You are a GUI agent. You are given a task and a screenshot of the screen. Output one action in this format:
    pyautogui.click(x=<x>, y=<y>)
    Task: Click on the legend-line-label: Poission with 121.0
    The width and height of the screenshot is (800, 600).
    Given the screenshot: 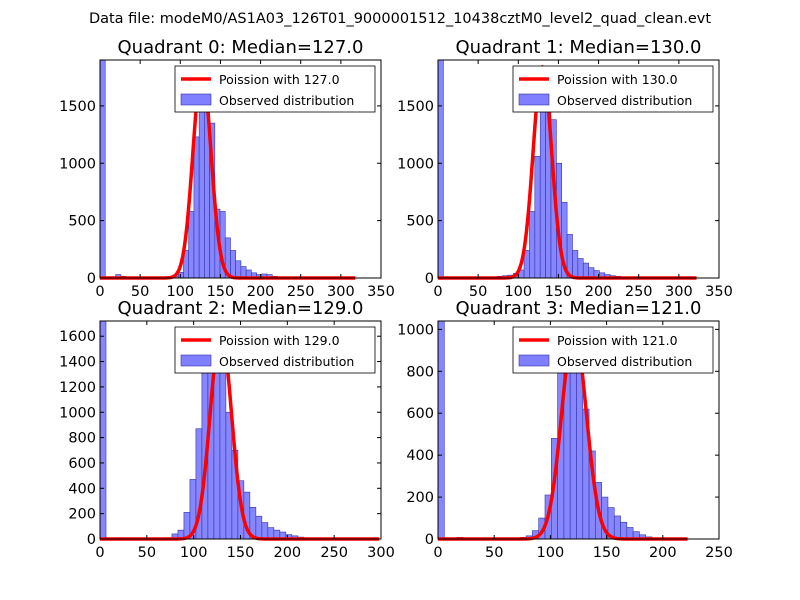 What is the action you would take?
    pyautogui.click(x=617, y=340)
    